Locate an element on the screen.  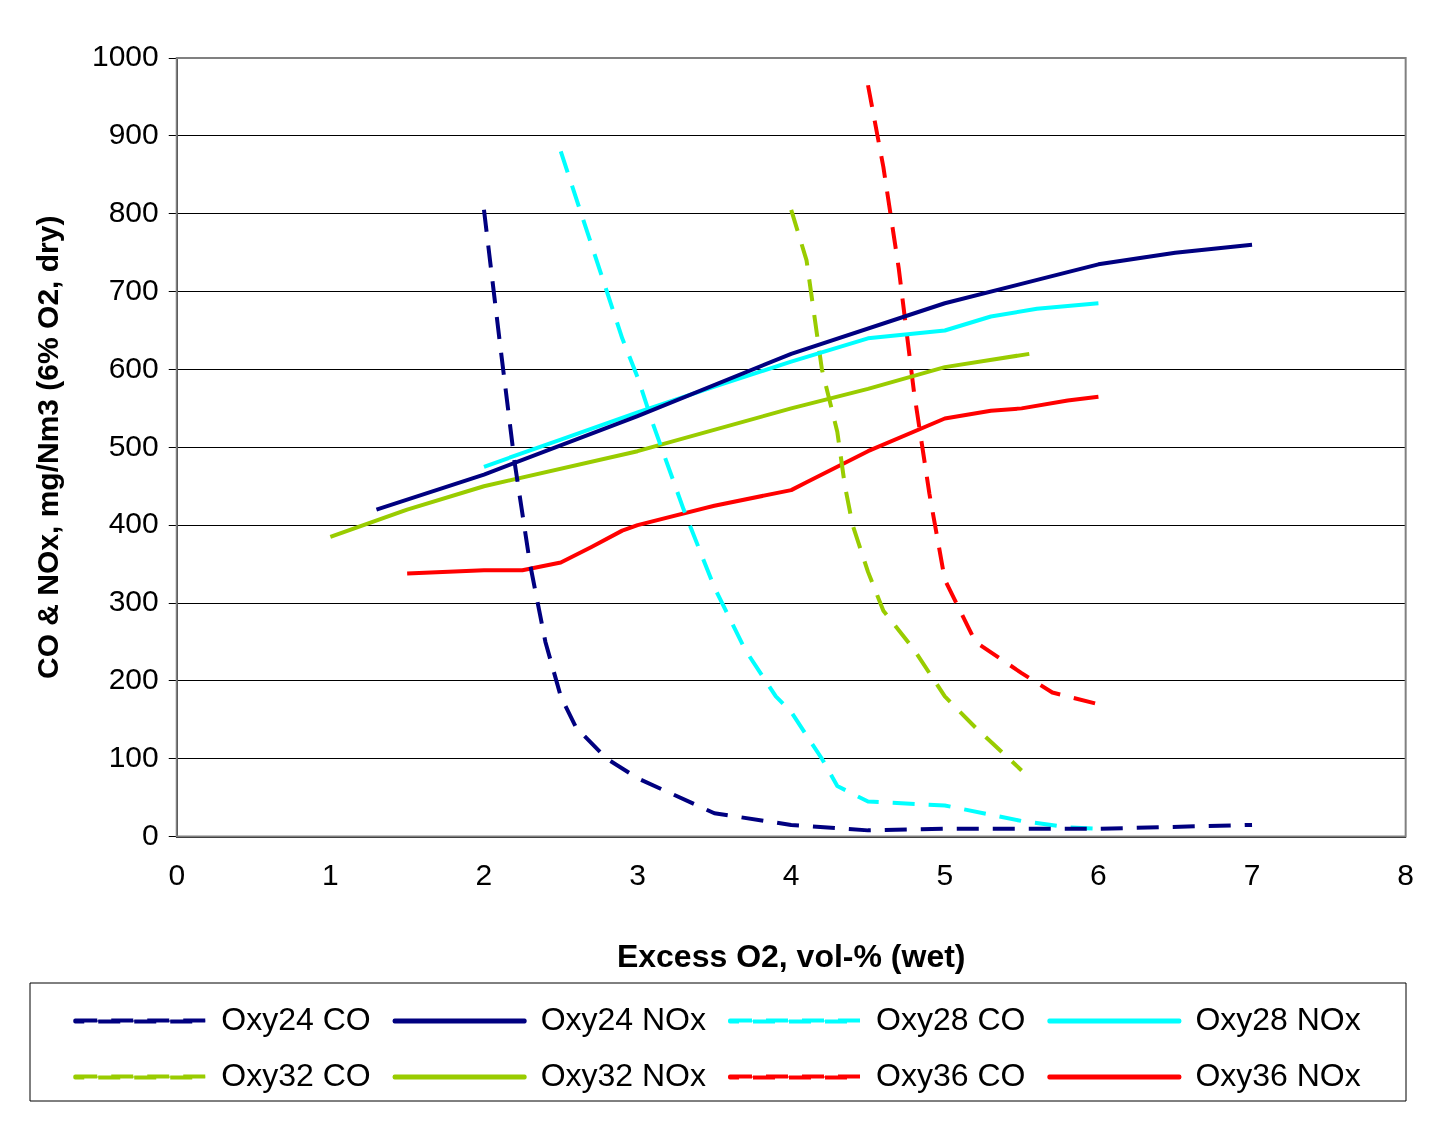
x-tick-label: 4 is located at coordinates (791, 874).